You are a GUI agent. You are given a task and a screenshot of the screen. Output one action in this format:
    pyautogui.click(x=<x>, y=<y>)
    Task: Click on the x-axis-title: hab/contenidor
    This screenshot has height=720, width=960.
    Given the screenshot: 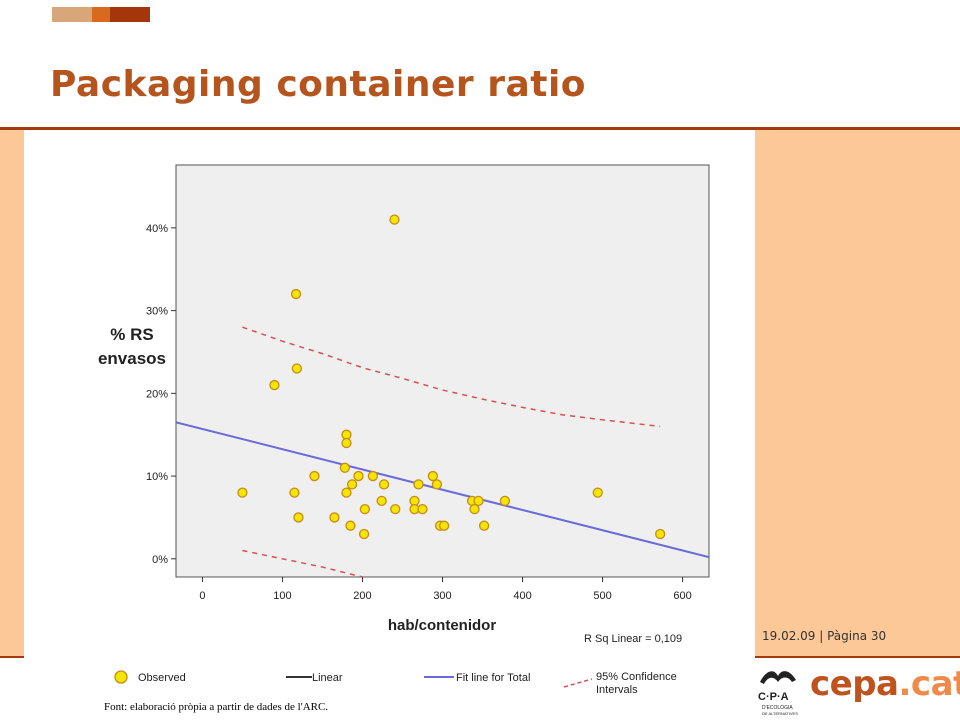 What is the action you would take?
    pyautogui.click(x=442, y=625)
    